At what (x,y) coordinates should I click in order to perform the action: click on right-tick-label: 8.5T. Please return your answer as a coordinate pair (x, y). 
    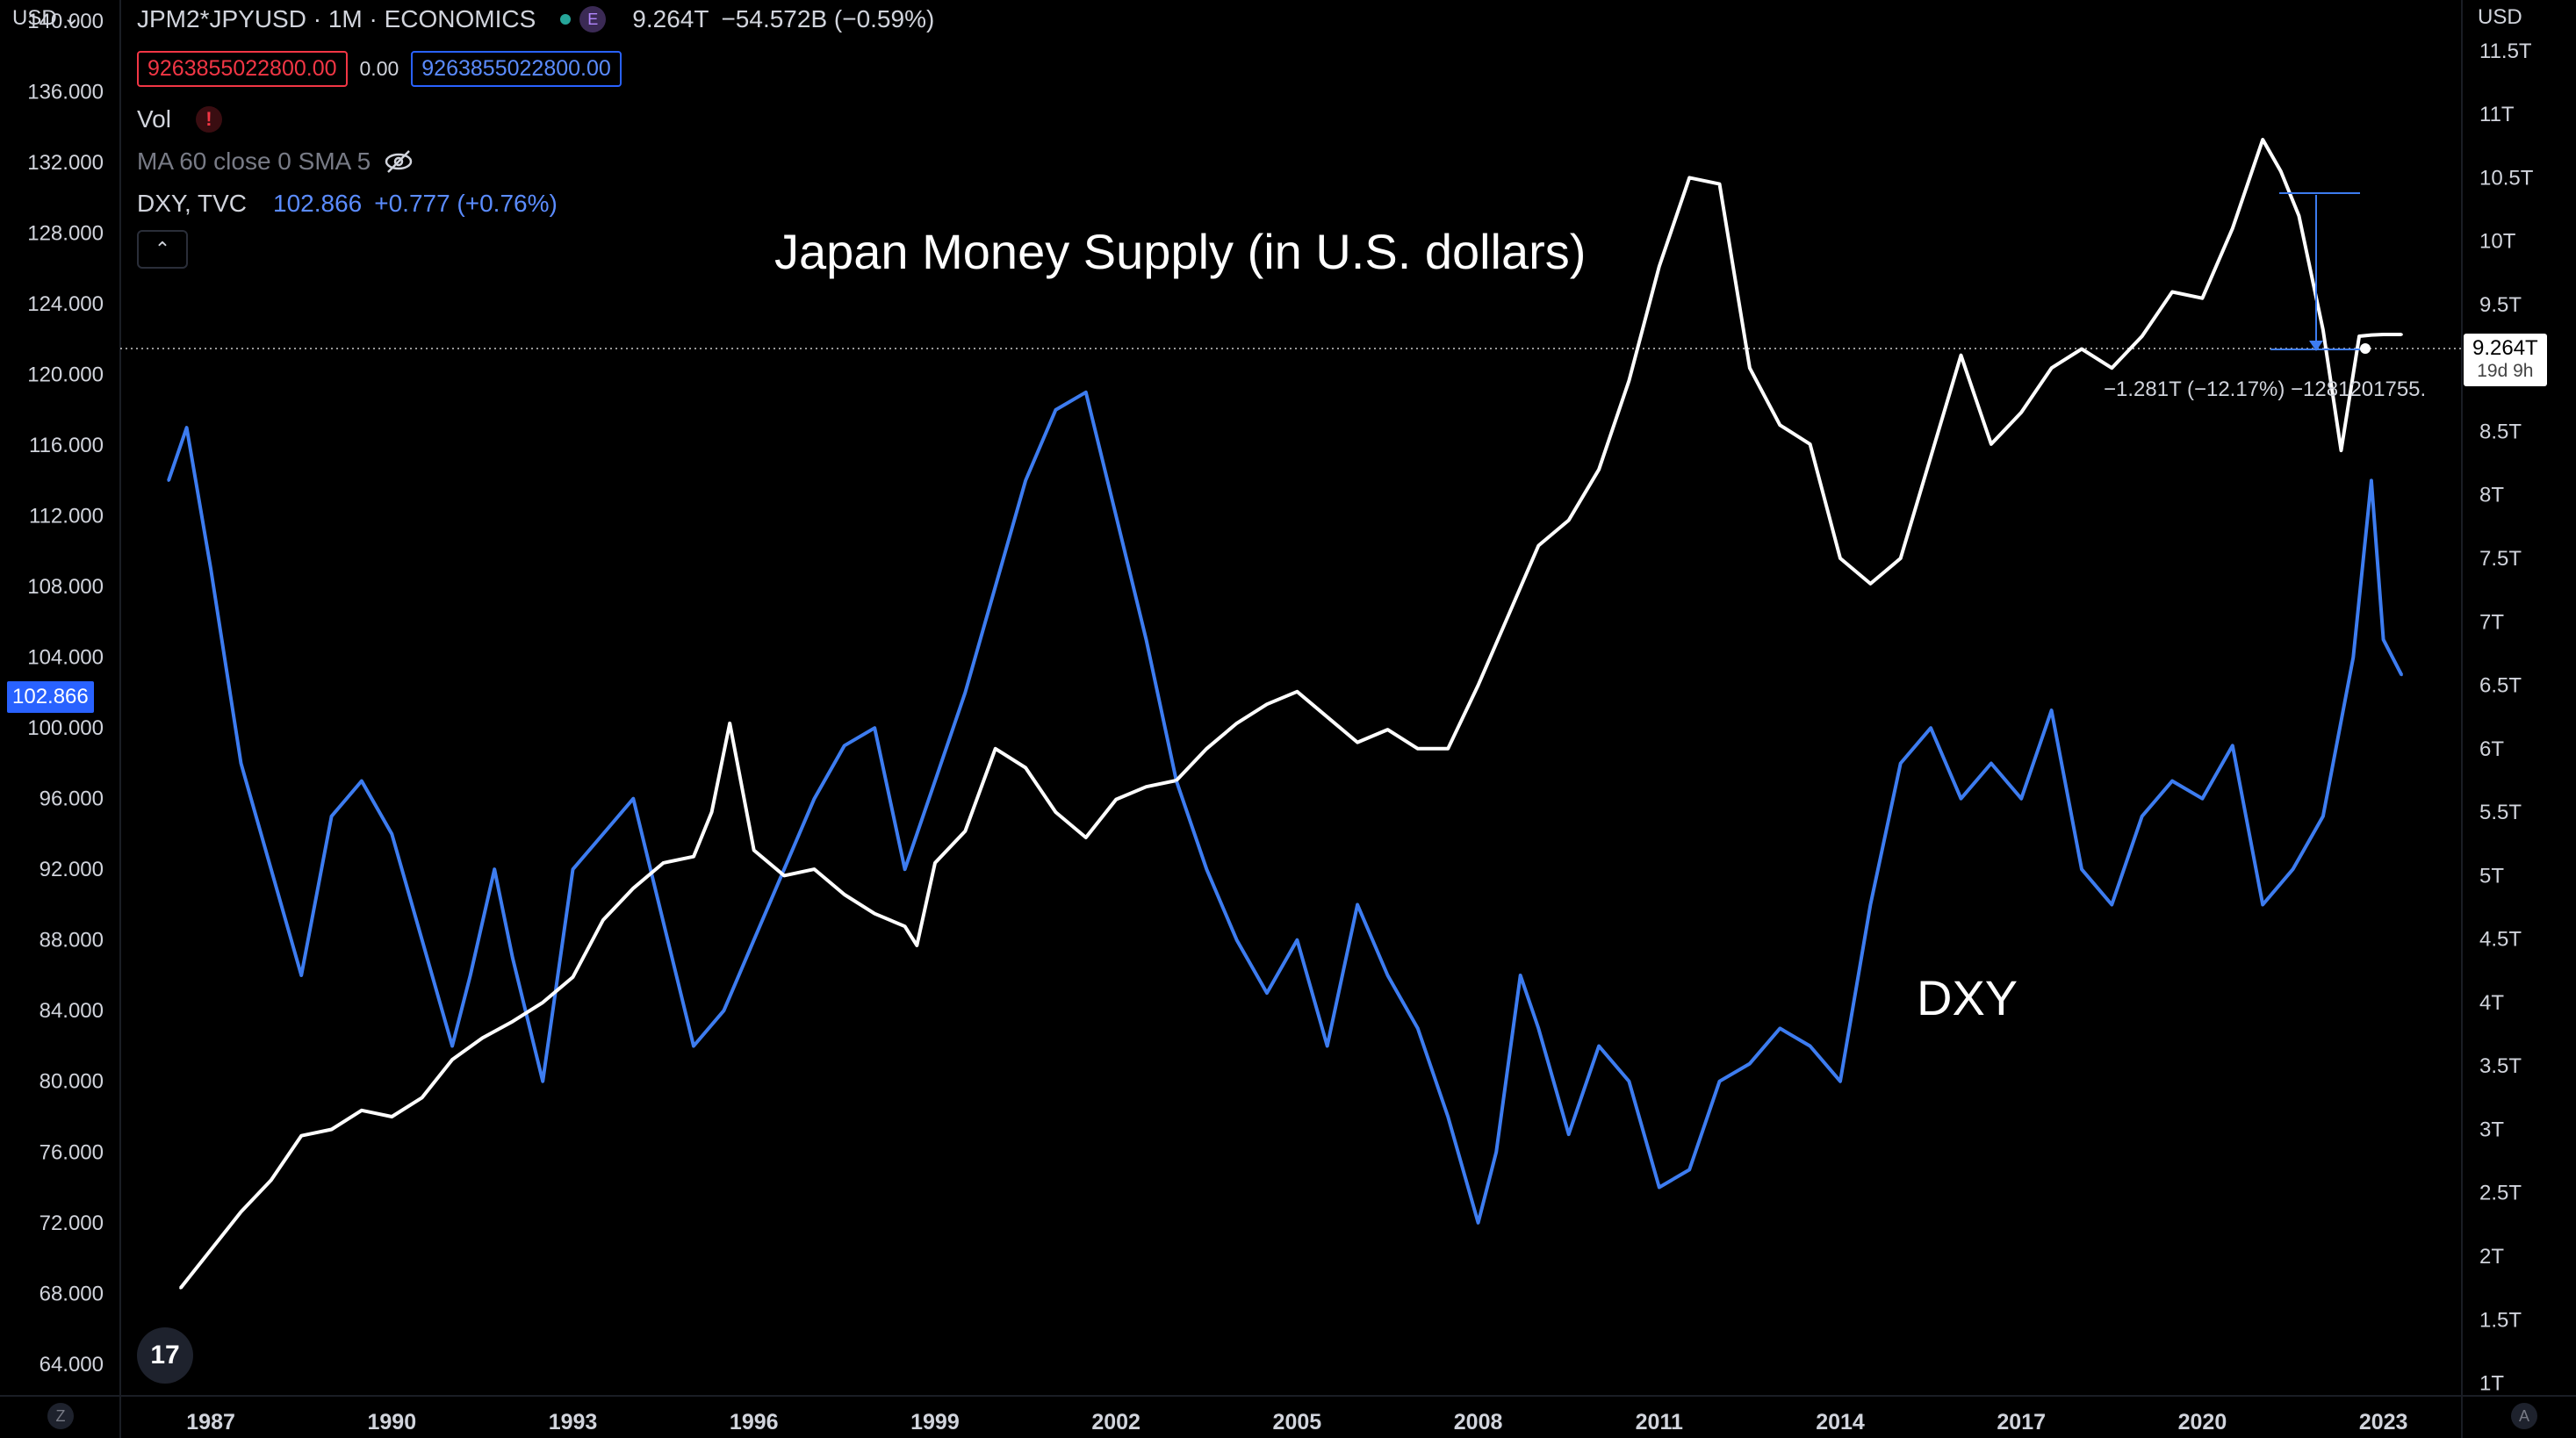
    Looking at the image, I should click on (2500, 431).